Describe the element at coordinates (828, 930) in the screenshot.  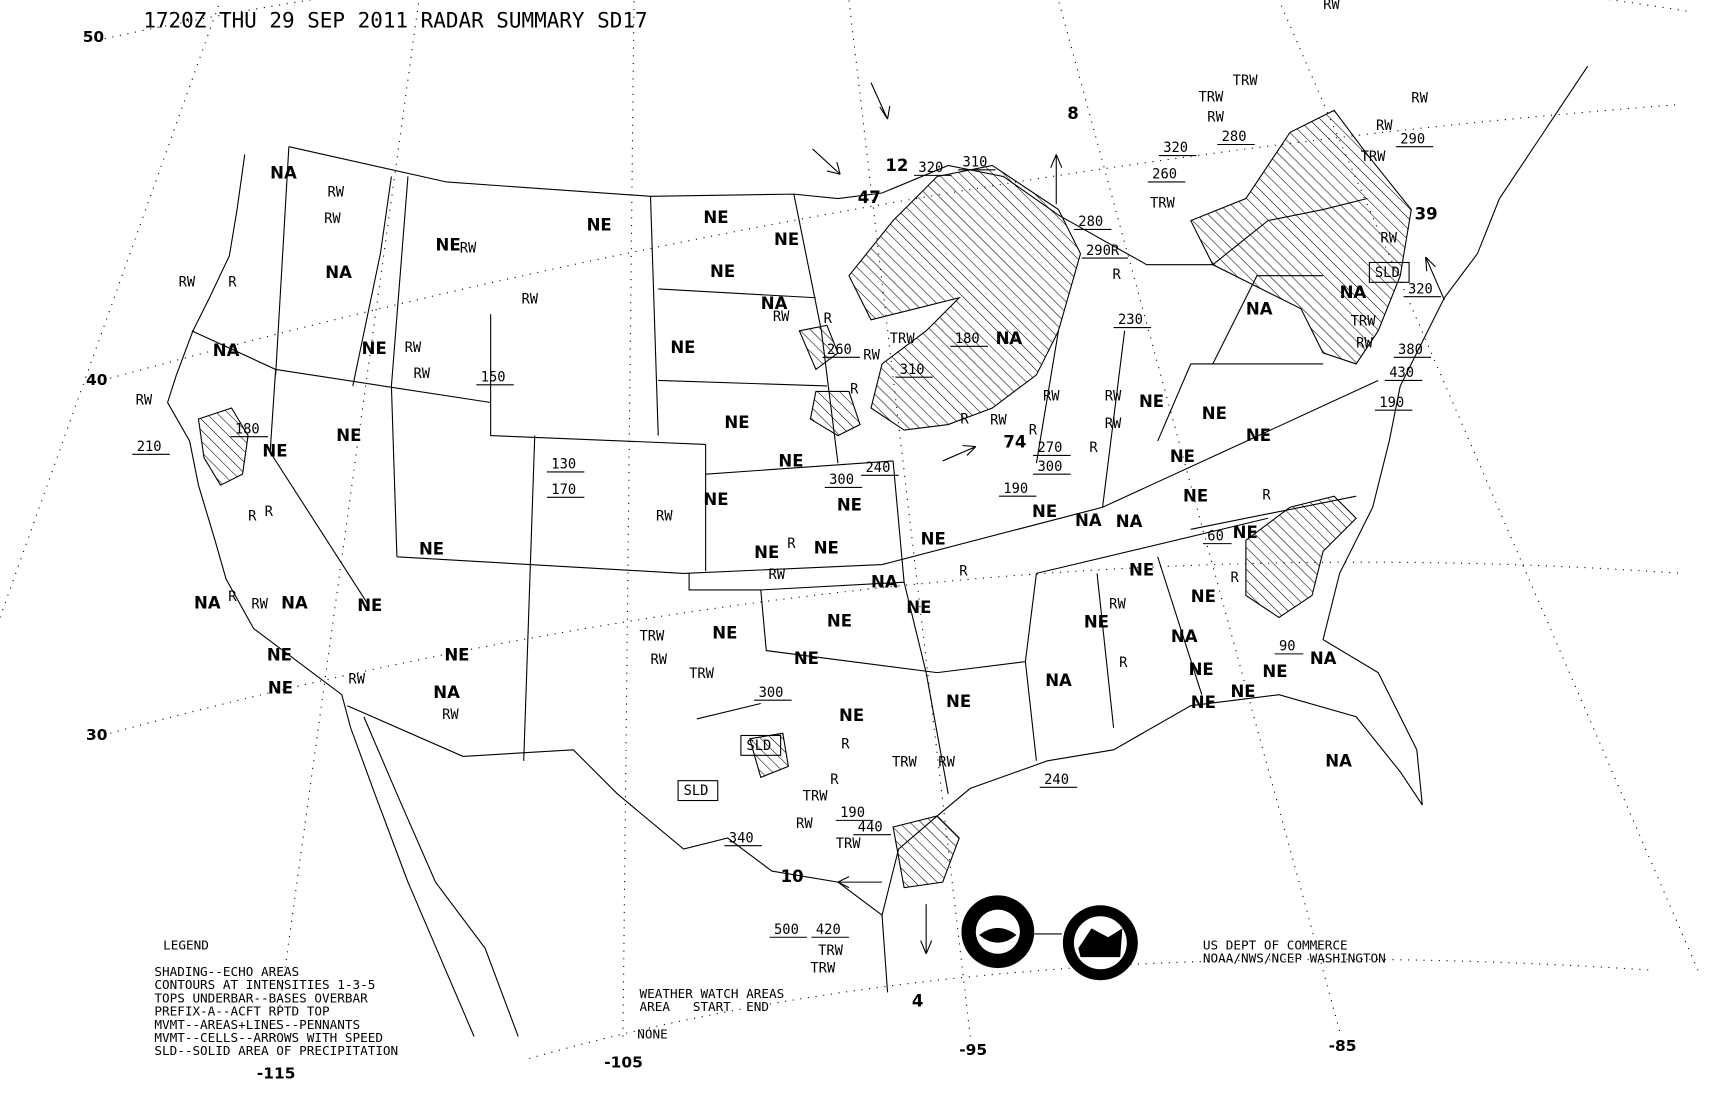
I see `echo-top-label: 420` at that location.